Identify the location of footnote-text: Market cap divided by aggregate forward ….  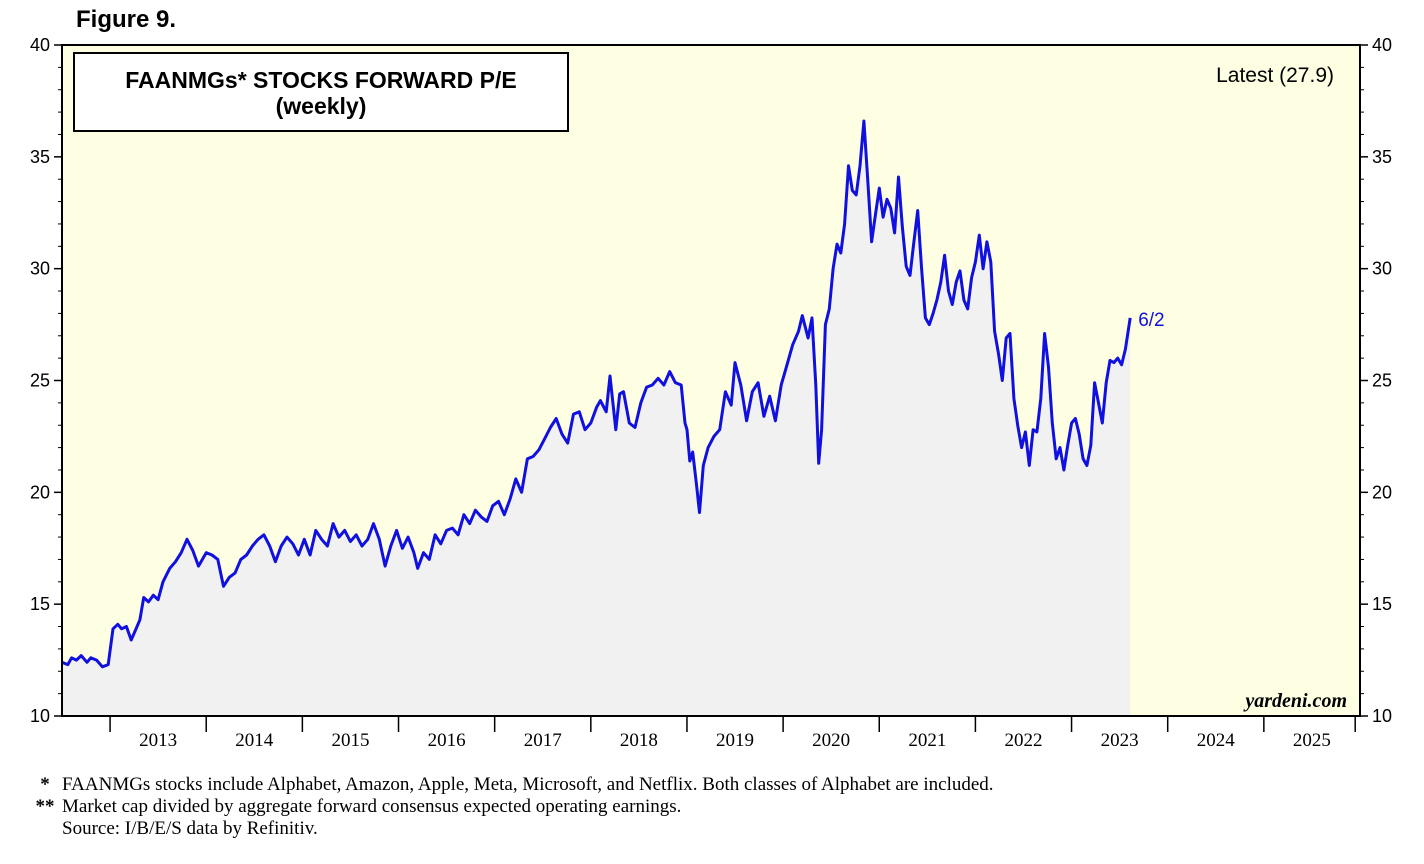
(372, 806).